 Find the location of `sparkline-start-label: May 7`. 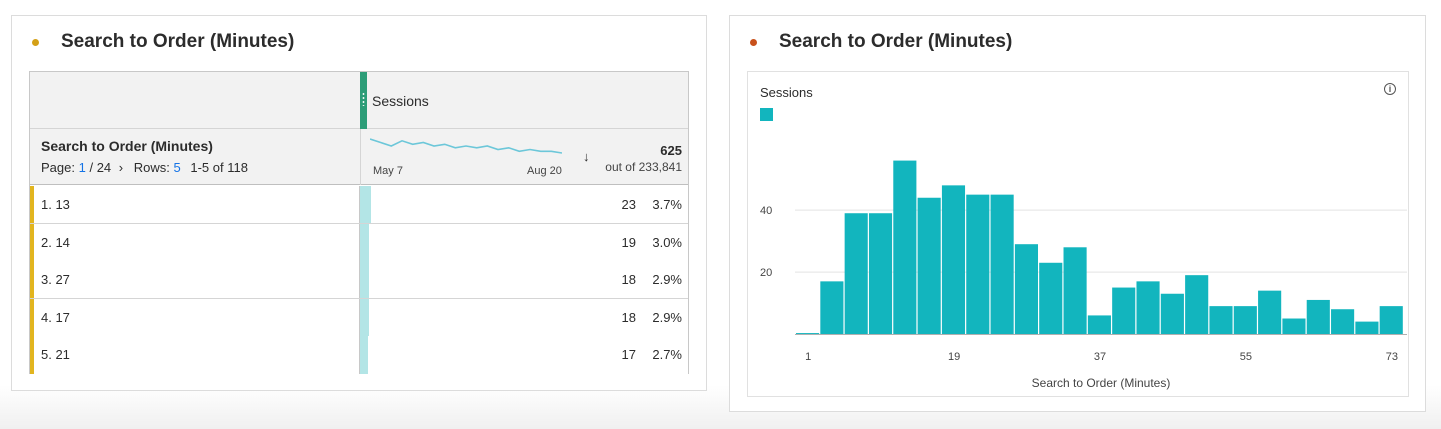

sparkline-start-label: May 7 is located at coordinates (388, 171).